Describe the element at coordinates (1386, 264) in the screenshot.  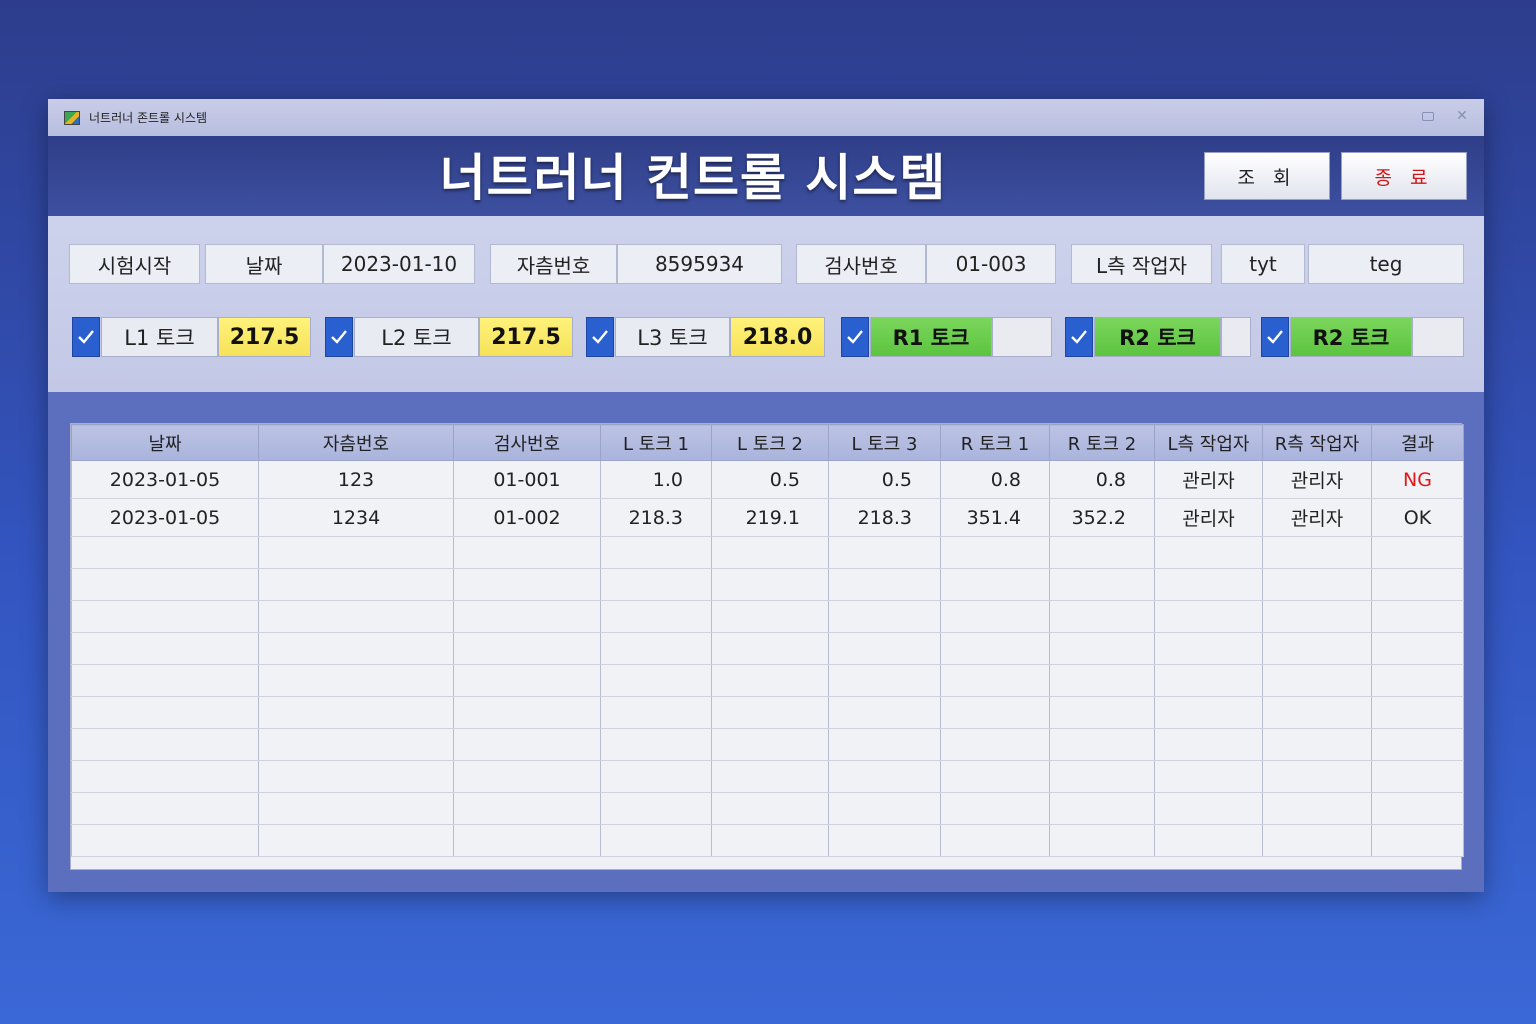
I see `r-worker-field: teg` at that location.